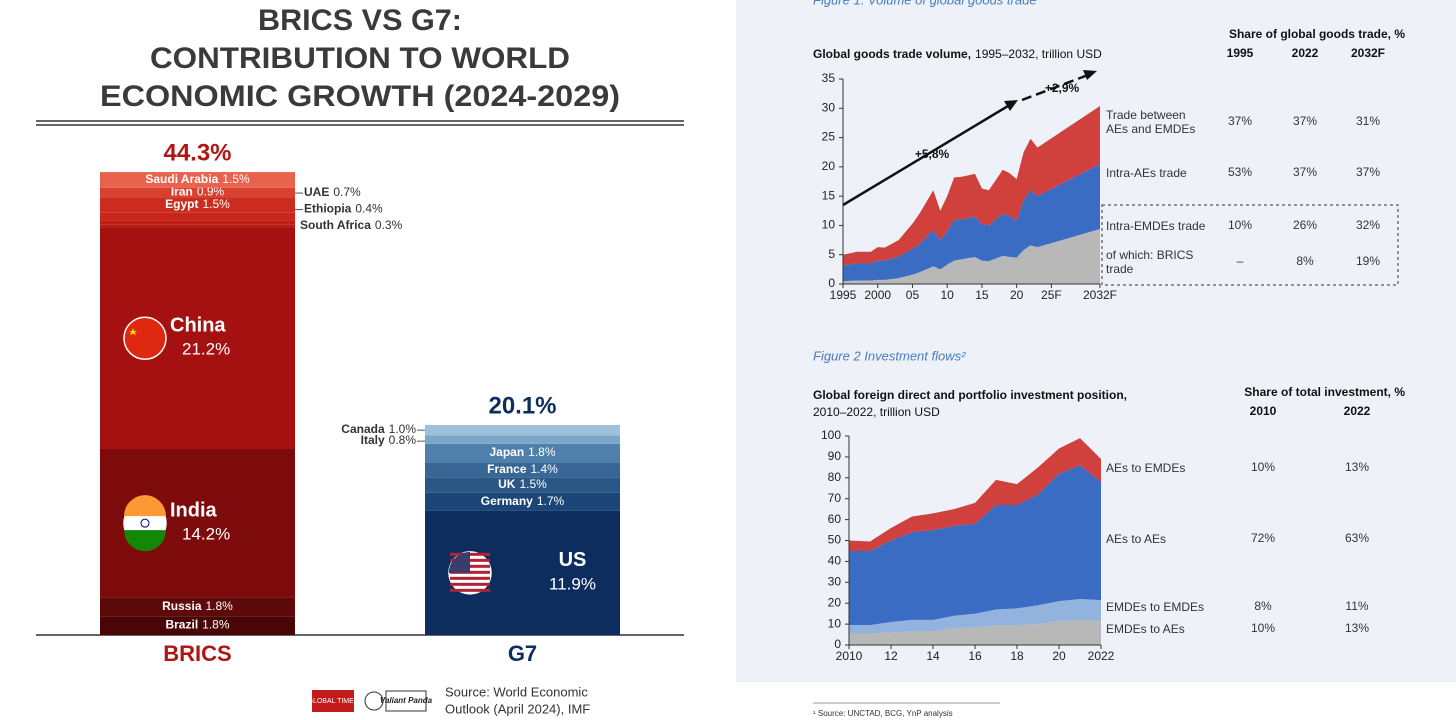  What do you see at coordinates (1145, 629) in the screenshot?
I see `row-label: EMDEs to AEs` at bounding box center [1145, 629].